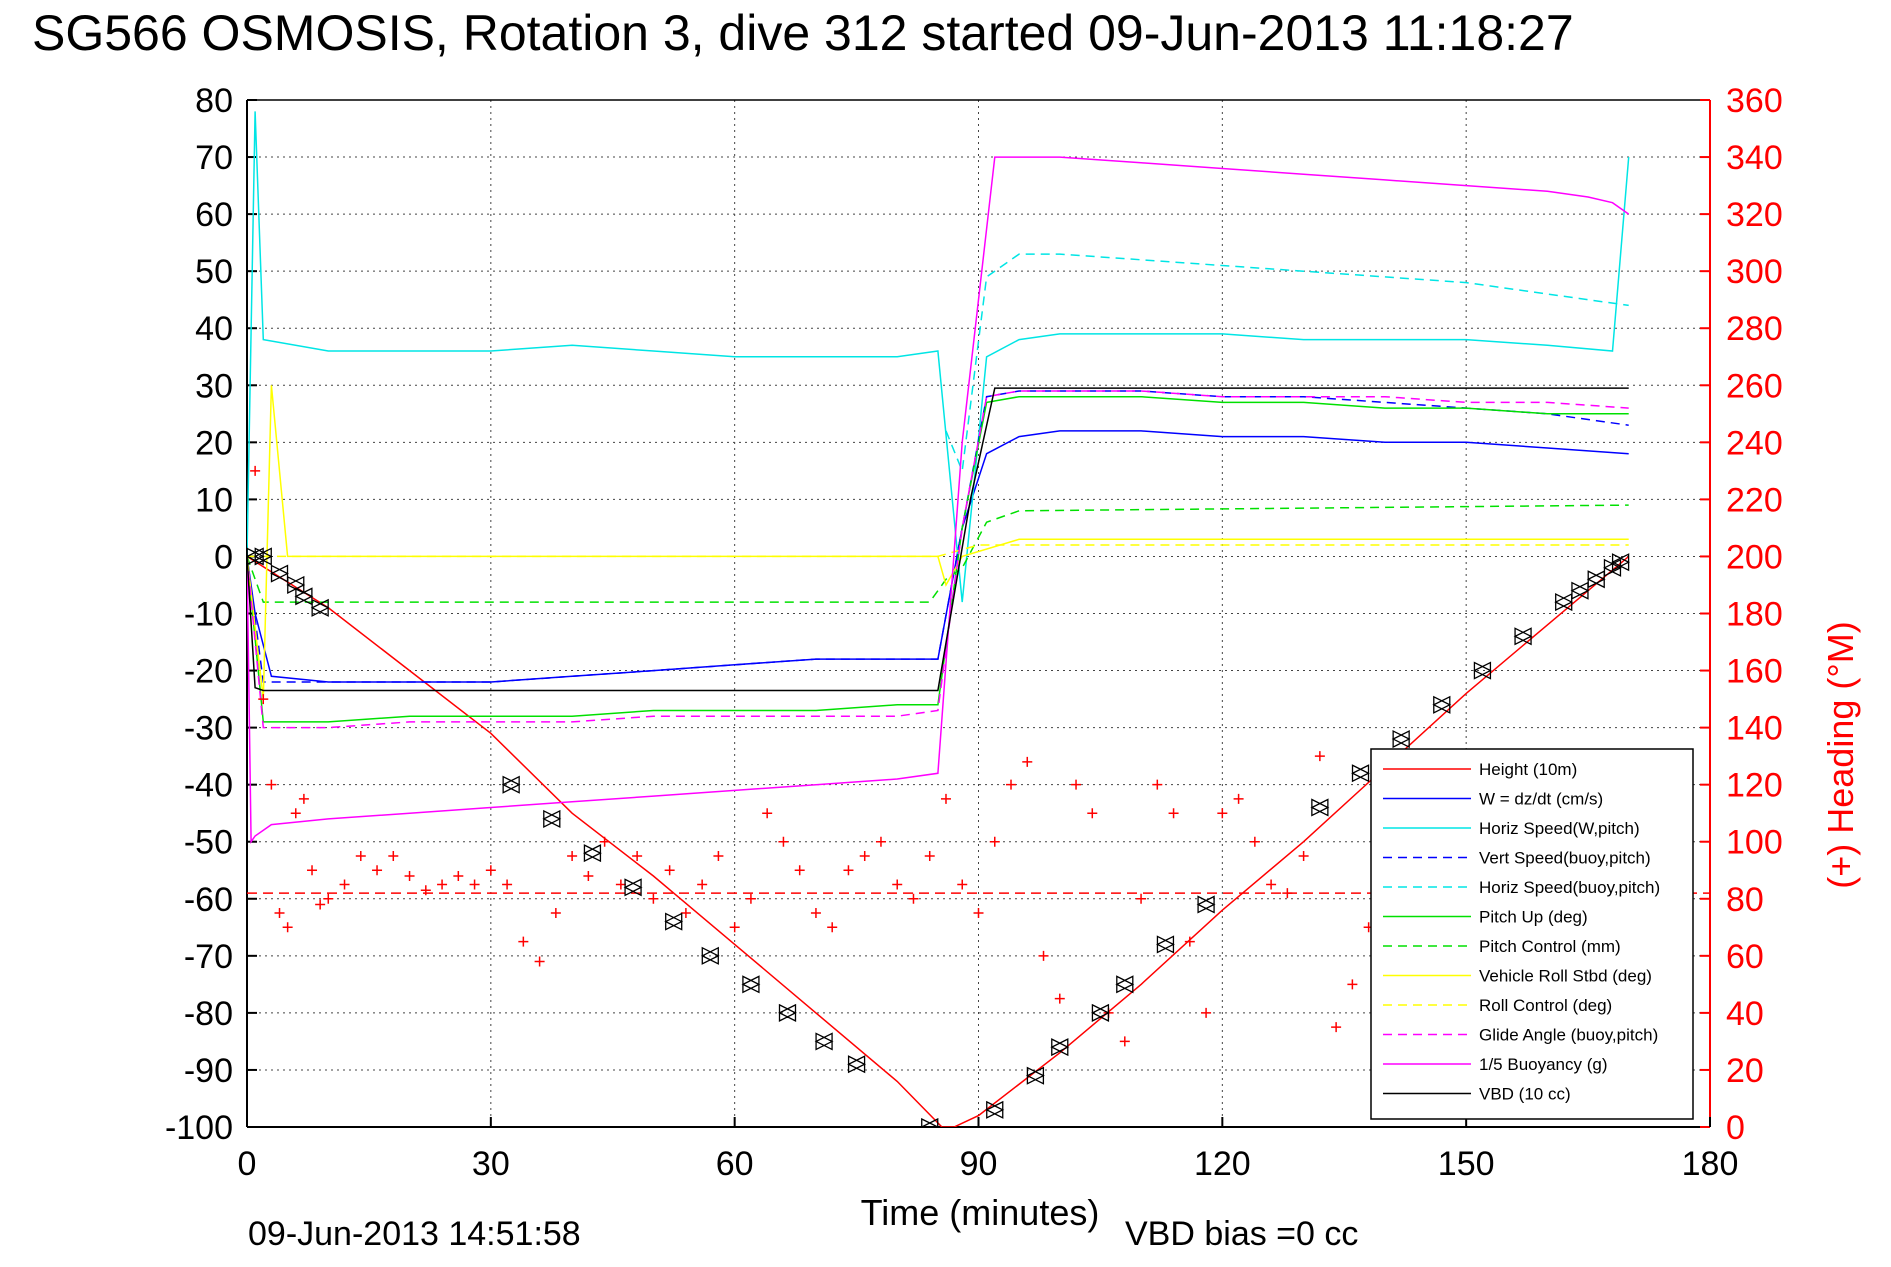 This screenshot has height=1267, width=1891. Describe the element at coordinates (1754, 557) in the screenshot. I see `right-y-tick-label: 200` at that location.